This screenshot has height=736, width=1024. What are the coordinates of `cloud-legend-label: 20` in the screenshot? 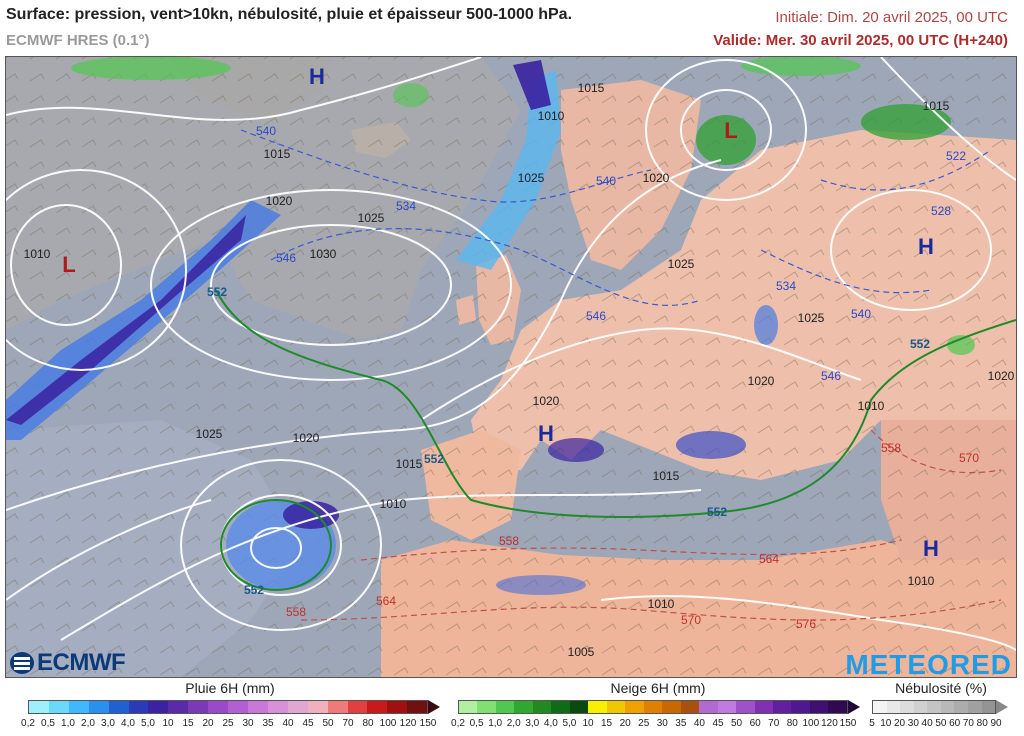 It's located at (899, 723).